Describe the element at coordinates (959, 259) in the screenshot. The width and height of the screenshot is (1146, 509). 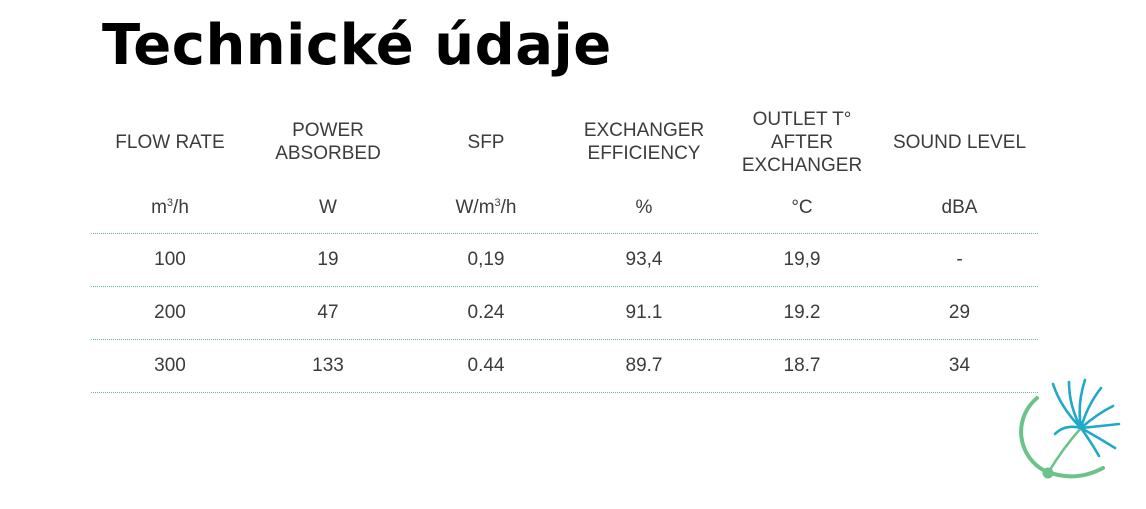
I see `table-cell: -` at that location.